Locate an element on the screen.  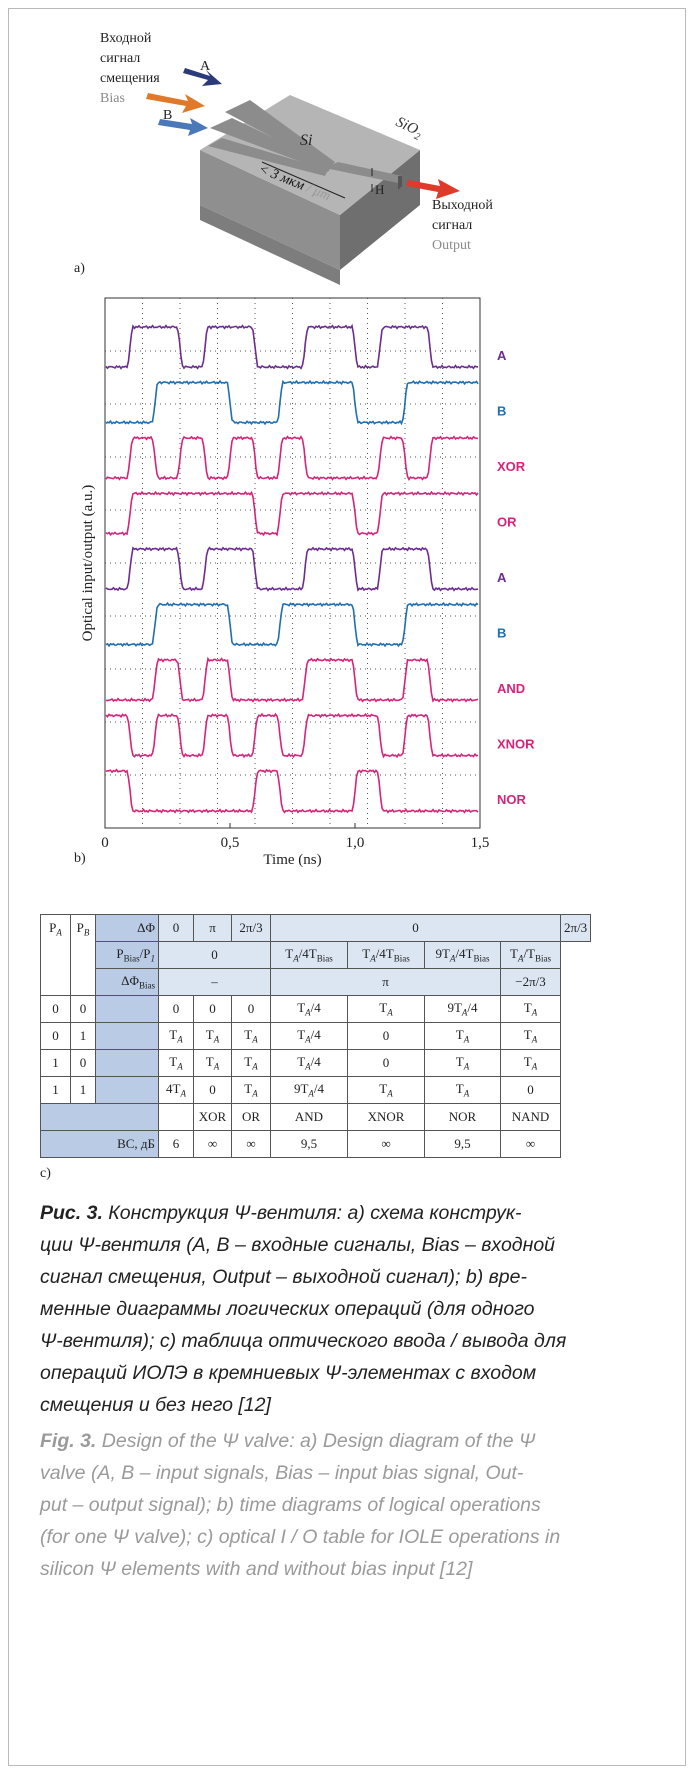
cell-text: /4T is located at coordinates (384, 954).